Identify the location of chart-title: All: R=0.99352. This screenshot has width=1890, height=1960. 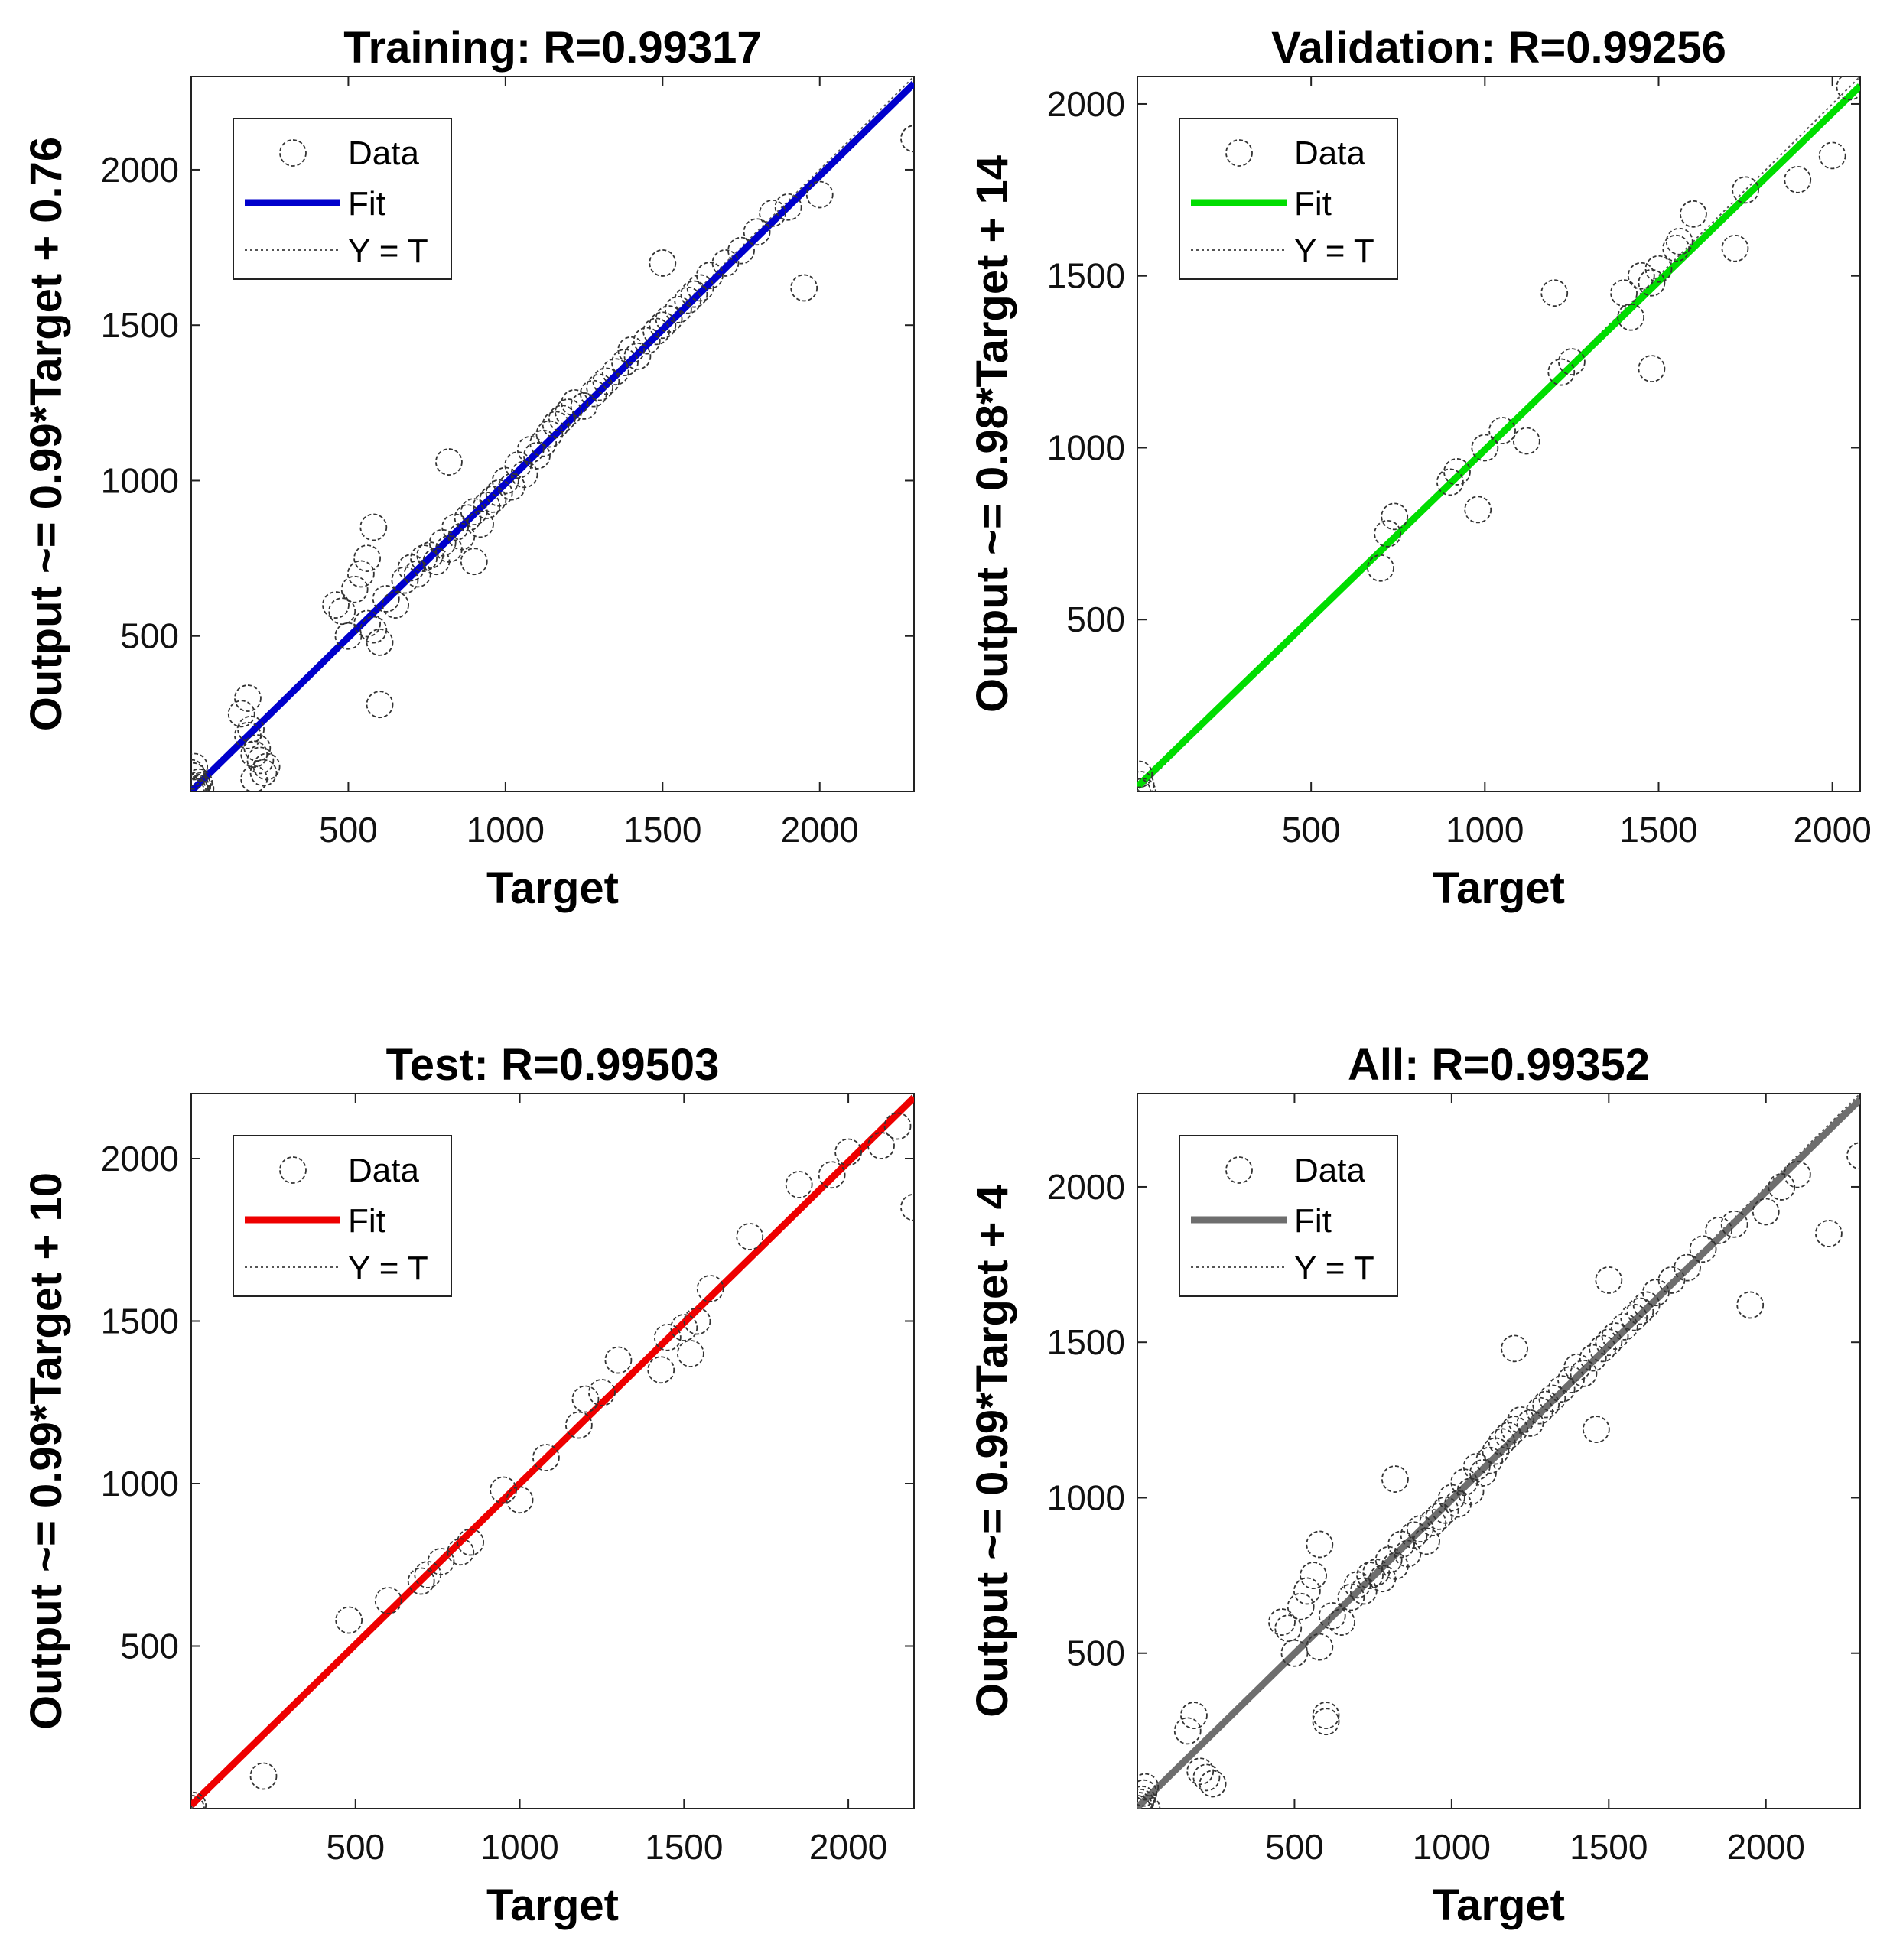
(1499, 1065).